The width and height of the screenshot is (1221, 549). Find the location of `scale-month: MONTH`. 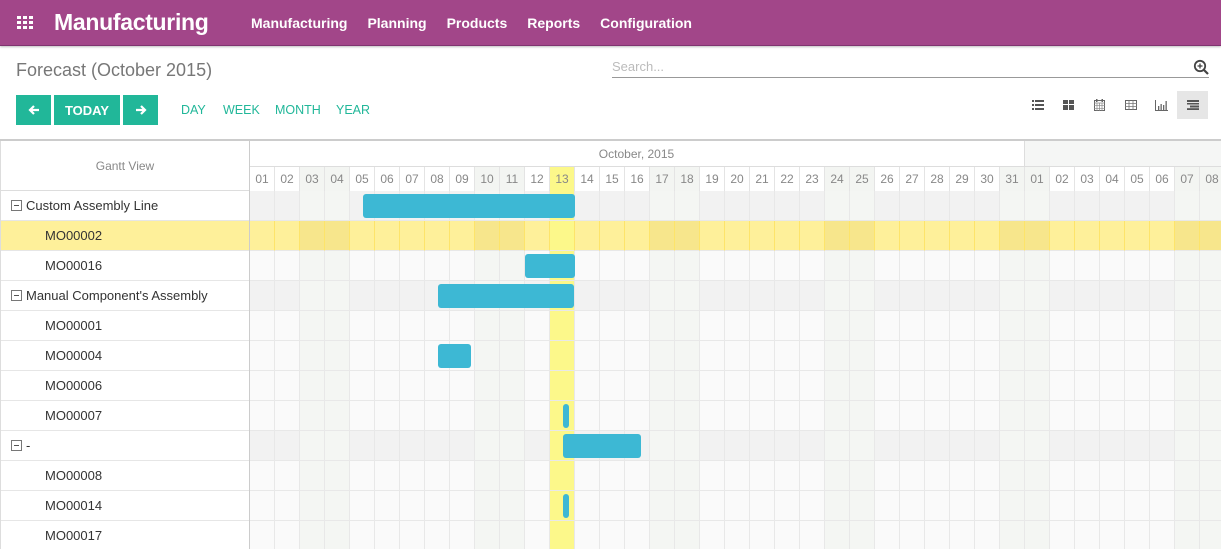

scale-month: MONTH is located at coordinates (298, 110).